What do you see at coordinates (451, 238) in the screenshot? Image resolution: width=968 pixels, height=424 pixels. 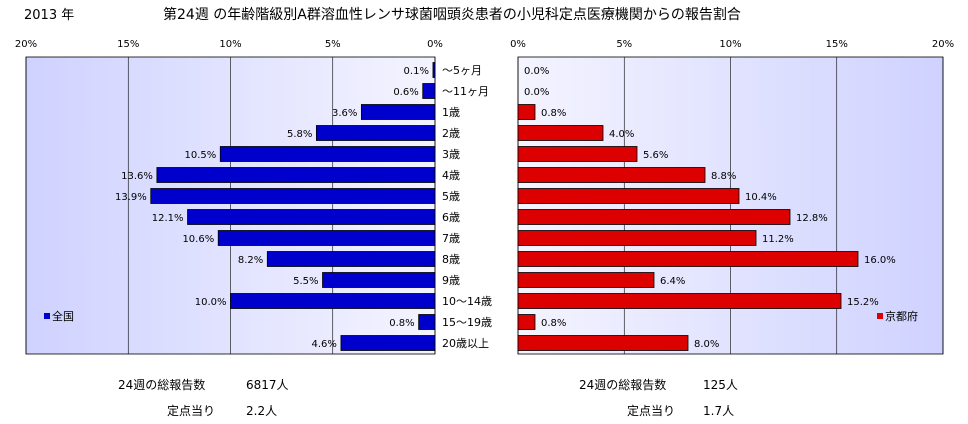 I see `age-category-label: 7歳` at bounding box center [451, 238].